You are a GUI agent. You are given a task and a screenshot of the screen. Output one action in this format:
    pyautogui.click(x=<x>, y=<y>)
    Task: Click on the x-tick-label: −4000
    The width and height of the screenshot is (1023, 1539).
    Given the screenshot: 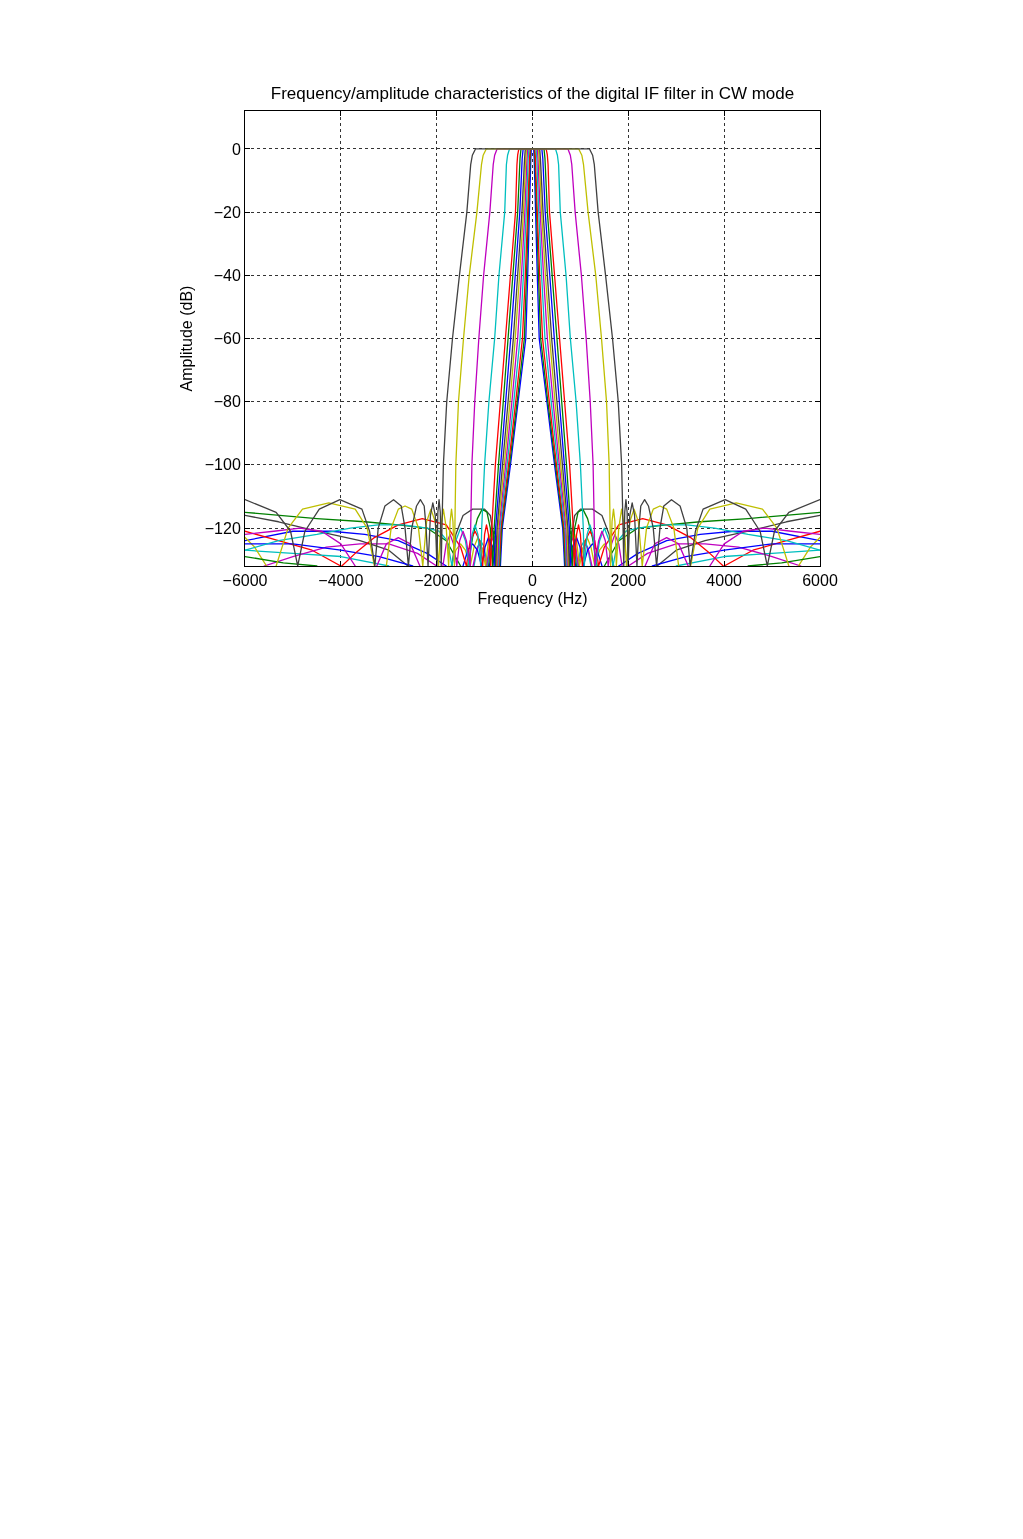 What is the action you would take?
    pyautogui.click(x=341, y=581)
    